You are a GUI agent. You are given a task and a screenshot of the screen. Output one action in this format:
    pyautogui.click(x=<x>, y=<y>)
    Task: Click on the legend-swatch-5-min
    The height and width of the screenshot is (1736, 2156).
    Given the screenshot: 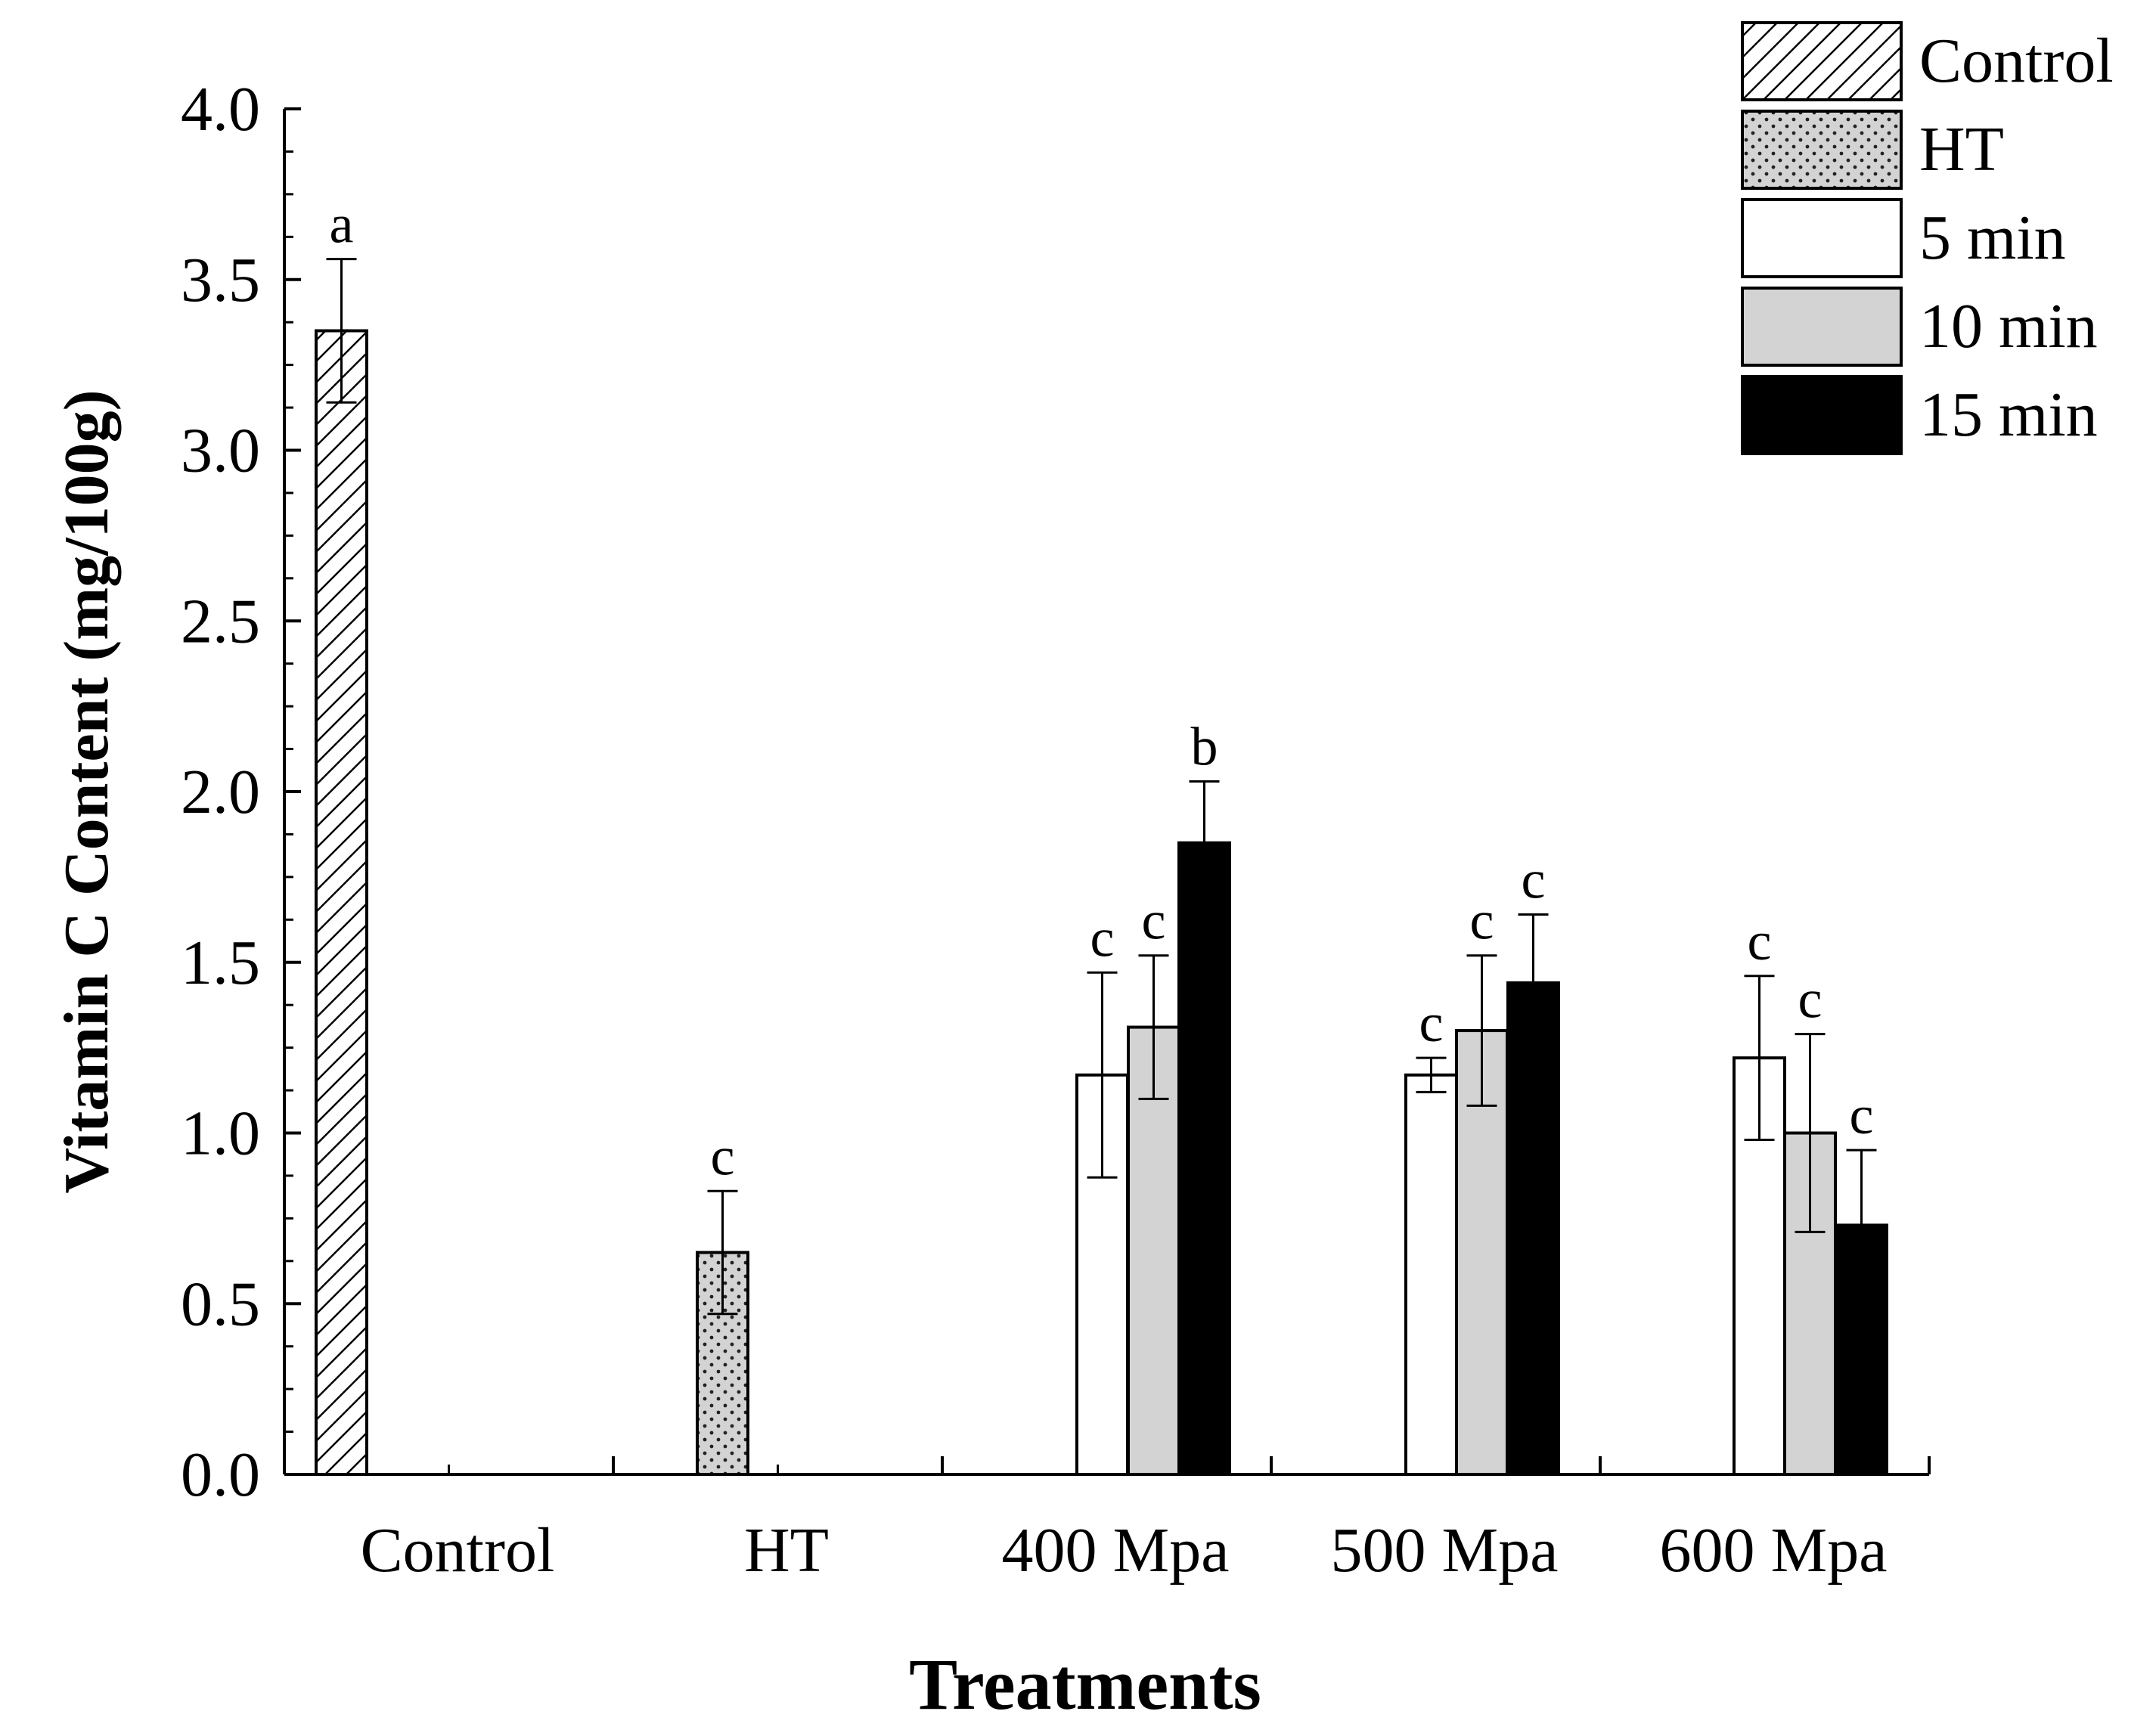 What is the action you would take?
    pyautogui.click(x=1822, y=238)
    